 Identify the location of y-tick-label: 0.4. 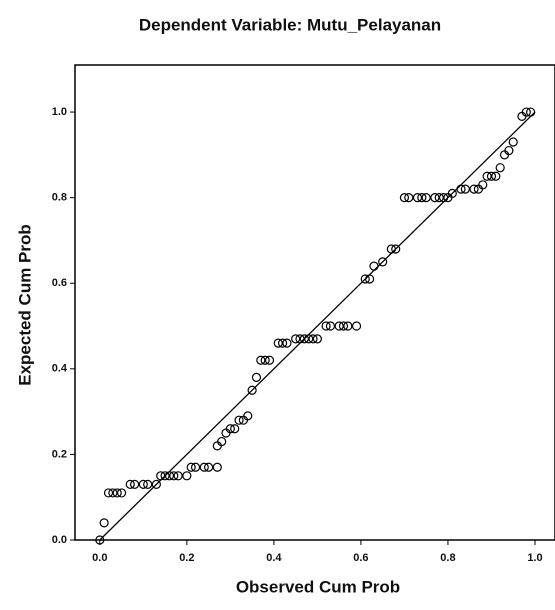
(60, 369).